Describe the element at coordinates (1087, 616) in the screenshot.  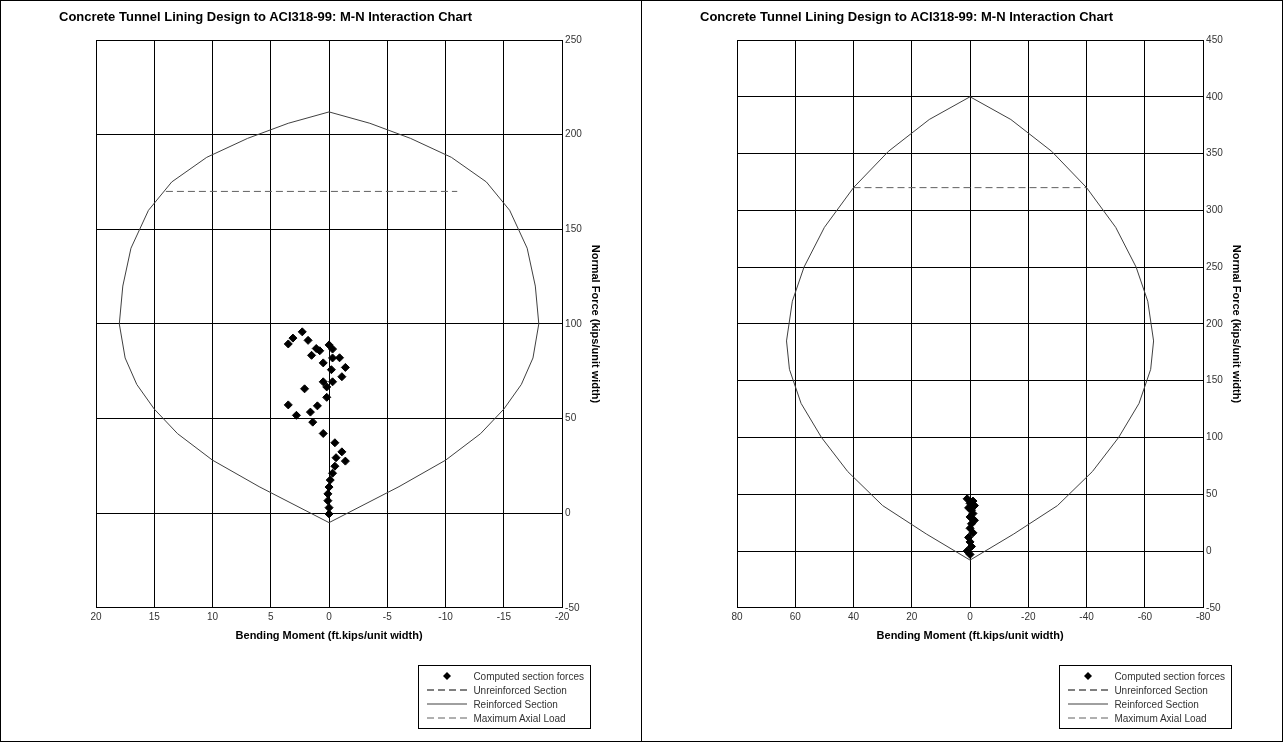
I see `x-tick-label: -40` at that location.